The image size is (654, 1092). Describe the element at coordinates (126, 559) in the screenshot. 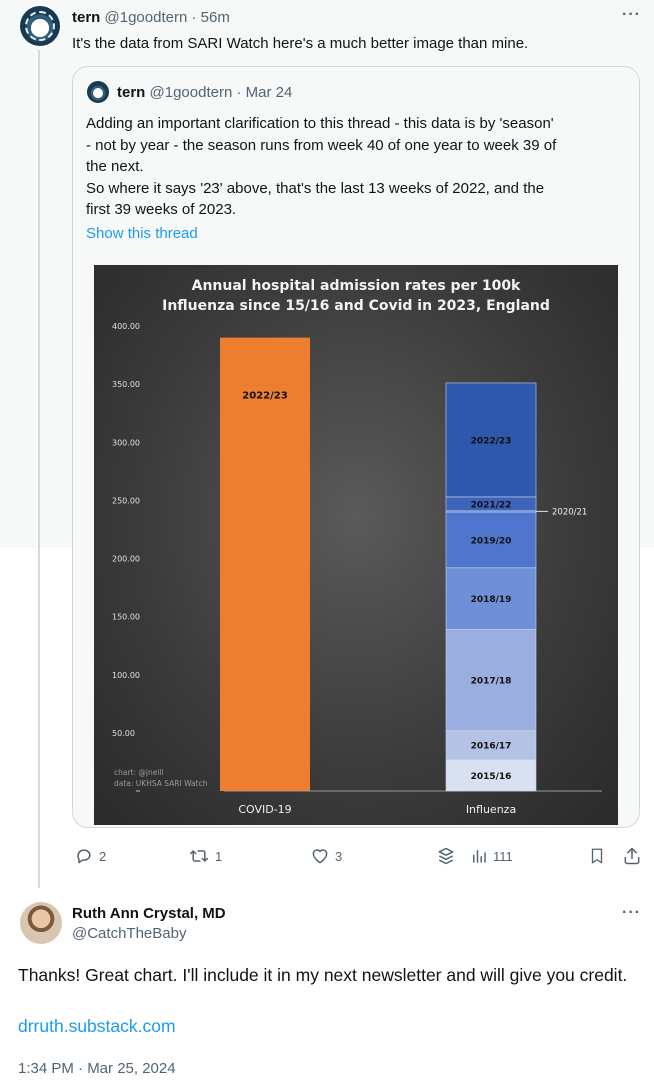

I see `y-tick-label: 200.00` at that location.